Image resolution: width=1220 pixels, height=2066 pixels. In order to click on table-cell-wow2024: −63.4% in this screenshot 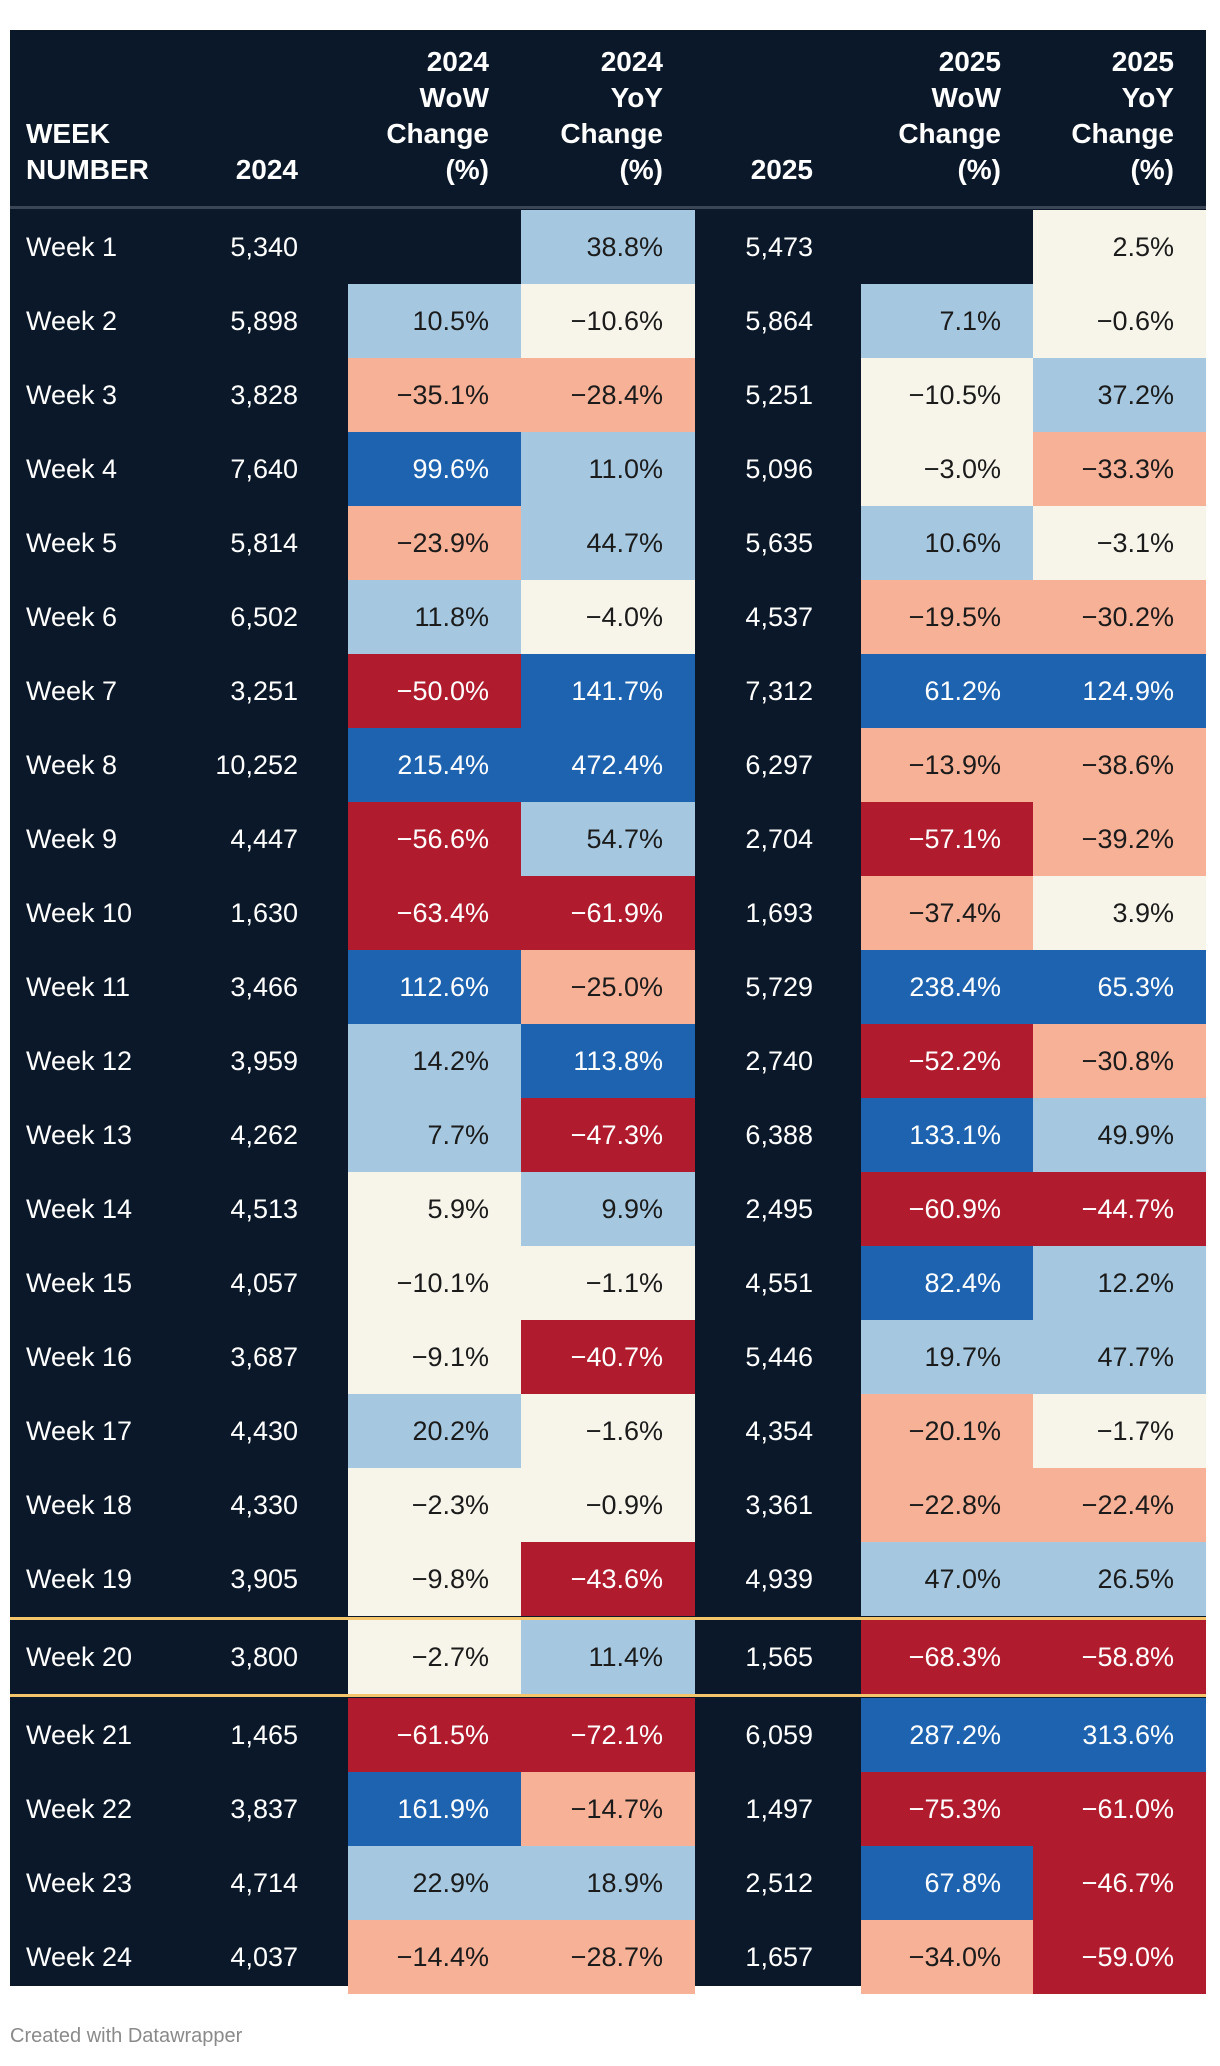, I will do `click(434, 913)`.